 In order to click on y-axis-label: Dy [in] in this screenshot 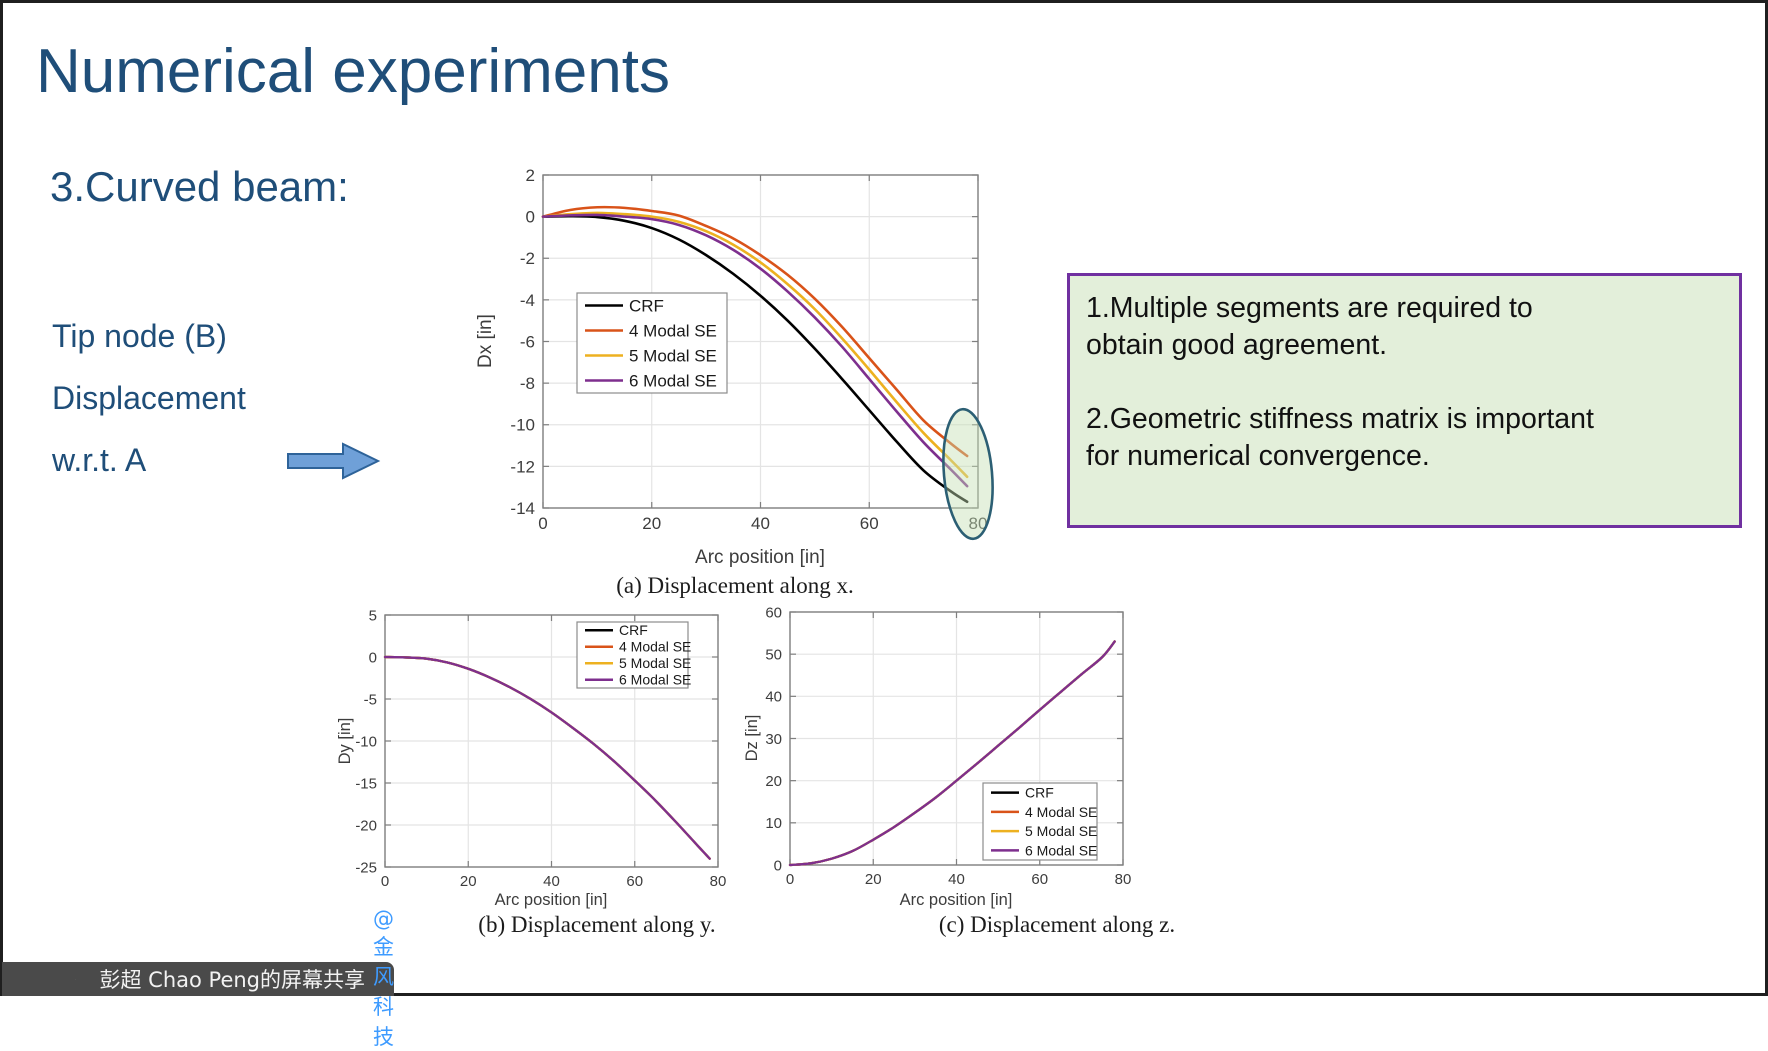, I will do `click(345, 741)`.